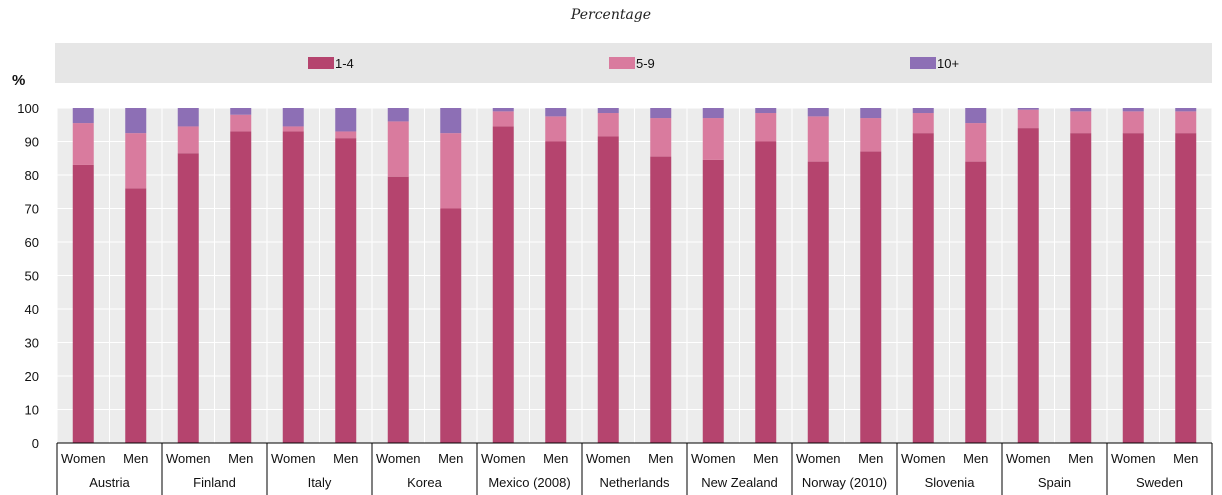  I want to click on legend-label: 10+, so click(948, 63).